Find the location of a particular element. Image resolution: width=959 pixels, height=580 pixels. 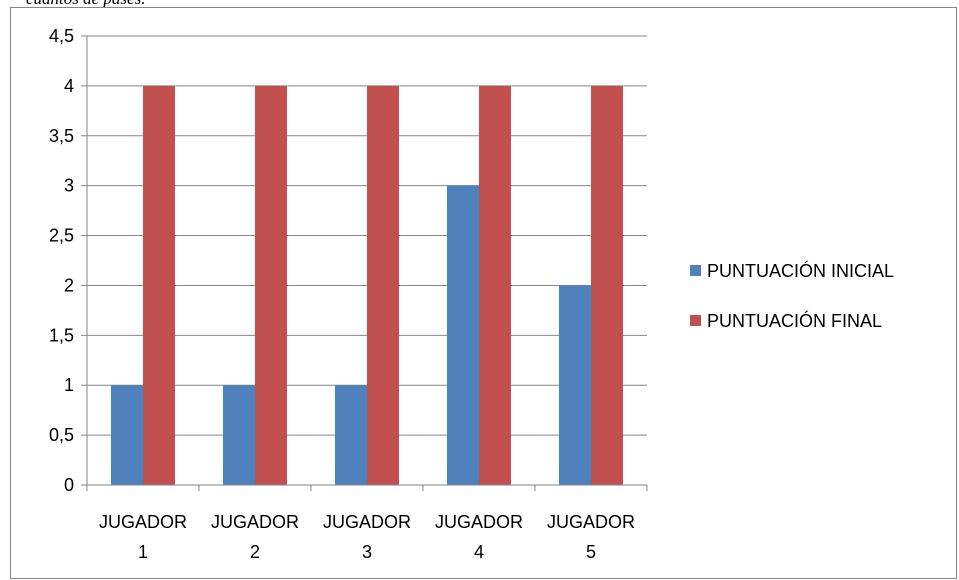

legend-label: PUNTUACIÓN FINAL is located at coordinates (794, 320).